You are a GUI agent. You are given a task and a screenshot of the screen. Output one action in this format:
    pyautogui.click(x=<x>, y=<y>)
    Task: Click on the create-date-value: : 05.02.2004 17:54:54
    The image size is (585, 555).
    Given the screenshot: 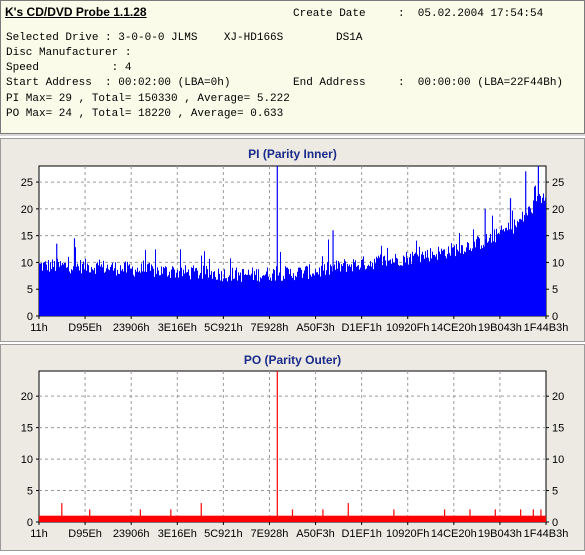 What is the action you would take?
    pyautogui.click(x=471, y=14)
    